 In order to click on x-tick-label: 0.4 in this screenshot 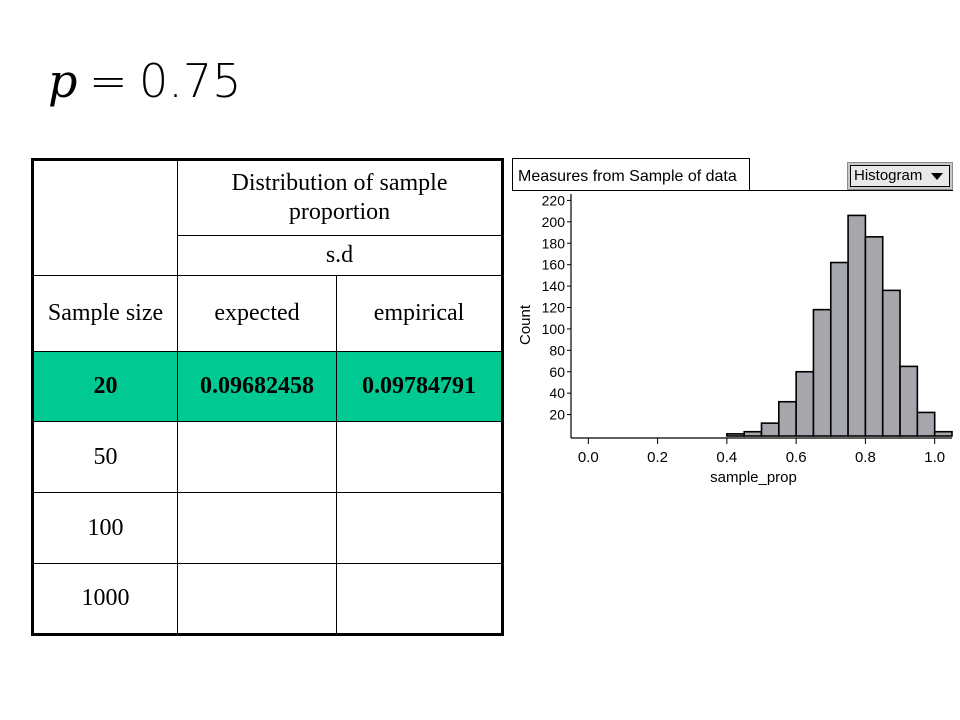, I will do `click(726, 457)`.